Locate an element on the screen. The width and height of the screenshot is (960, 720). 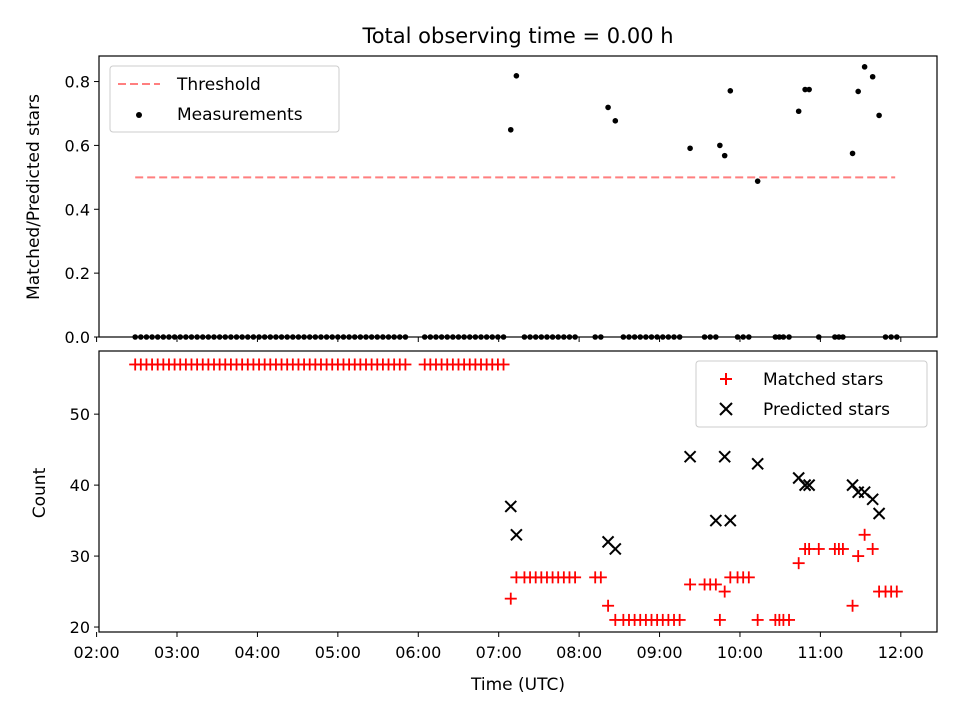
top-y-tick-label: 0.0 is located at coordinates (77, 337).